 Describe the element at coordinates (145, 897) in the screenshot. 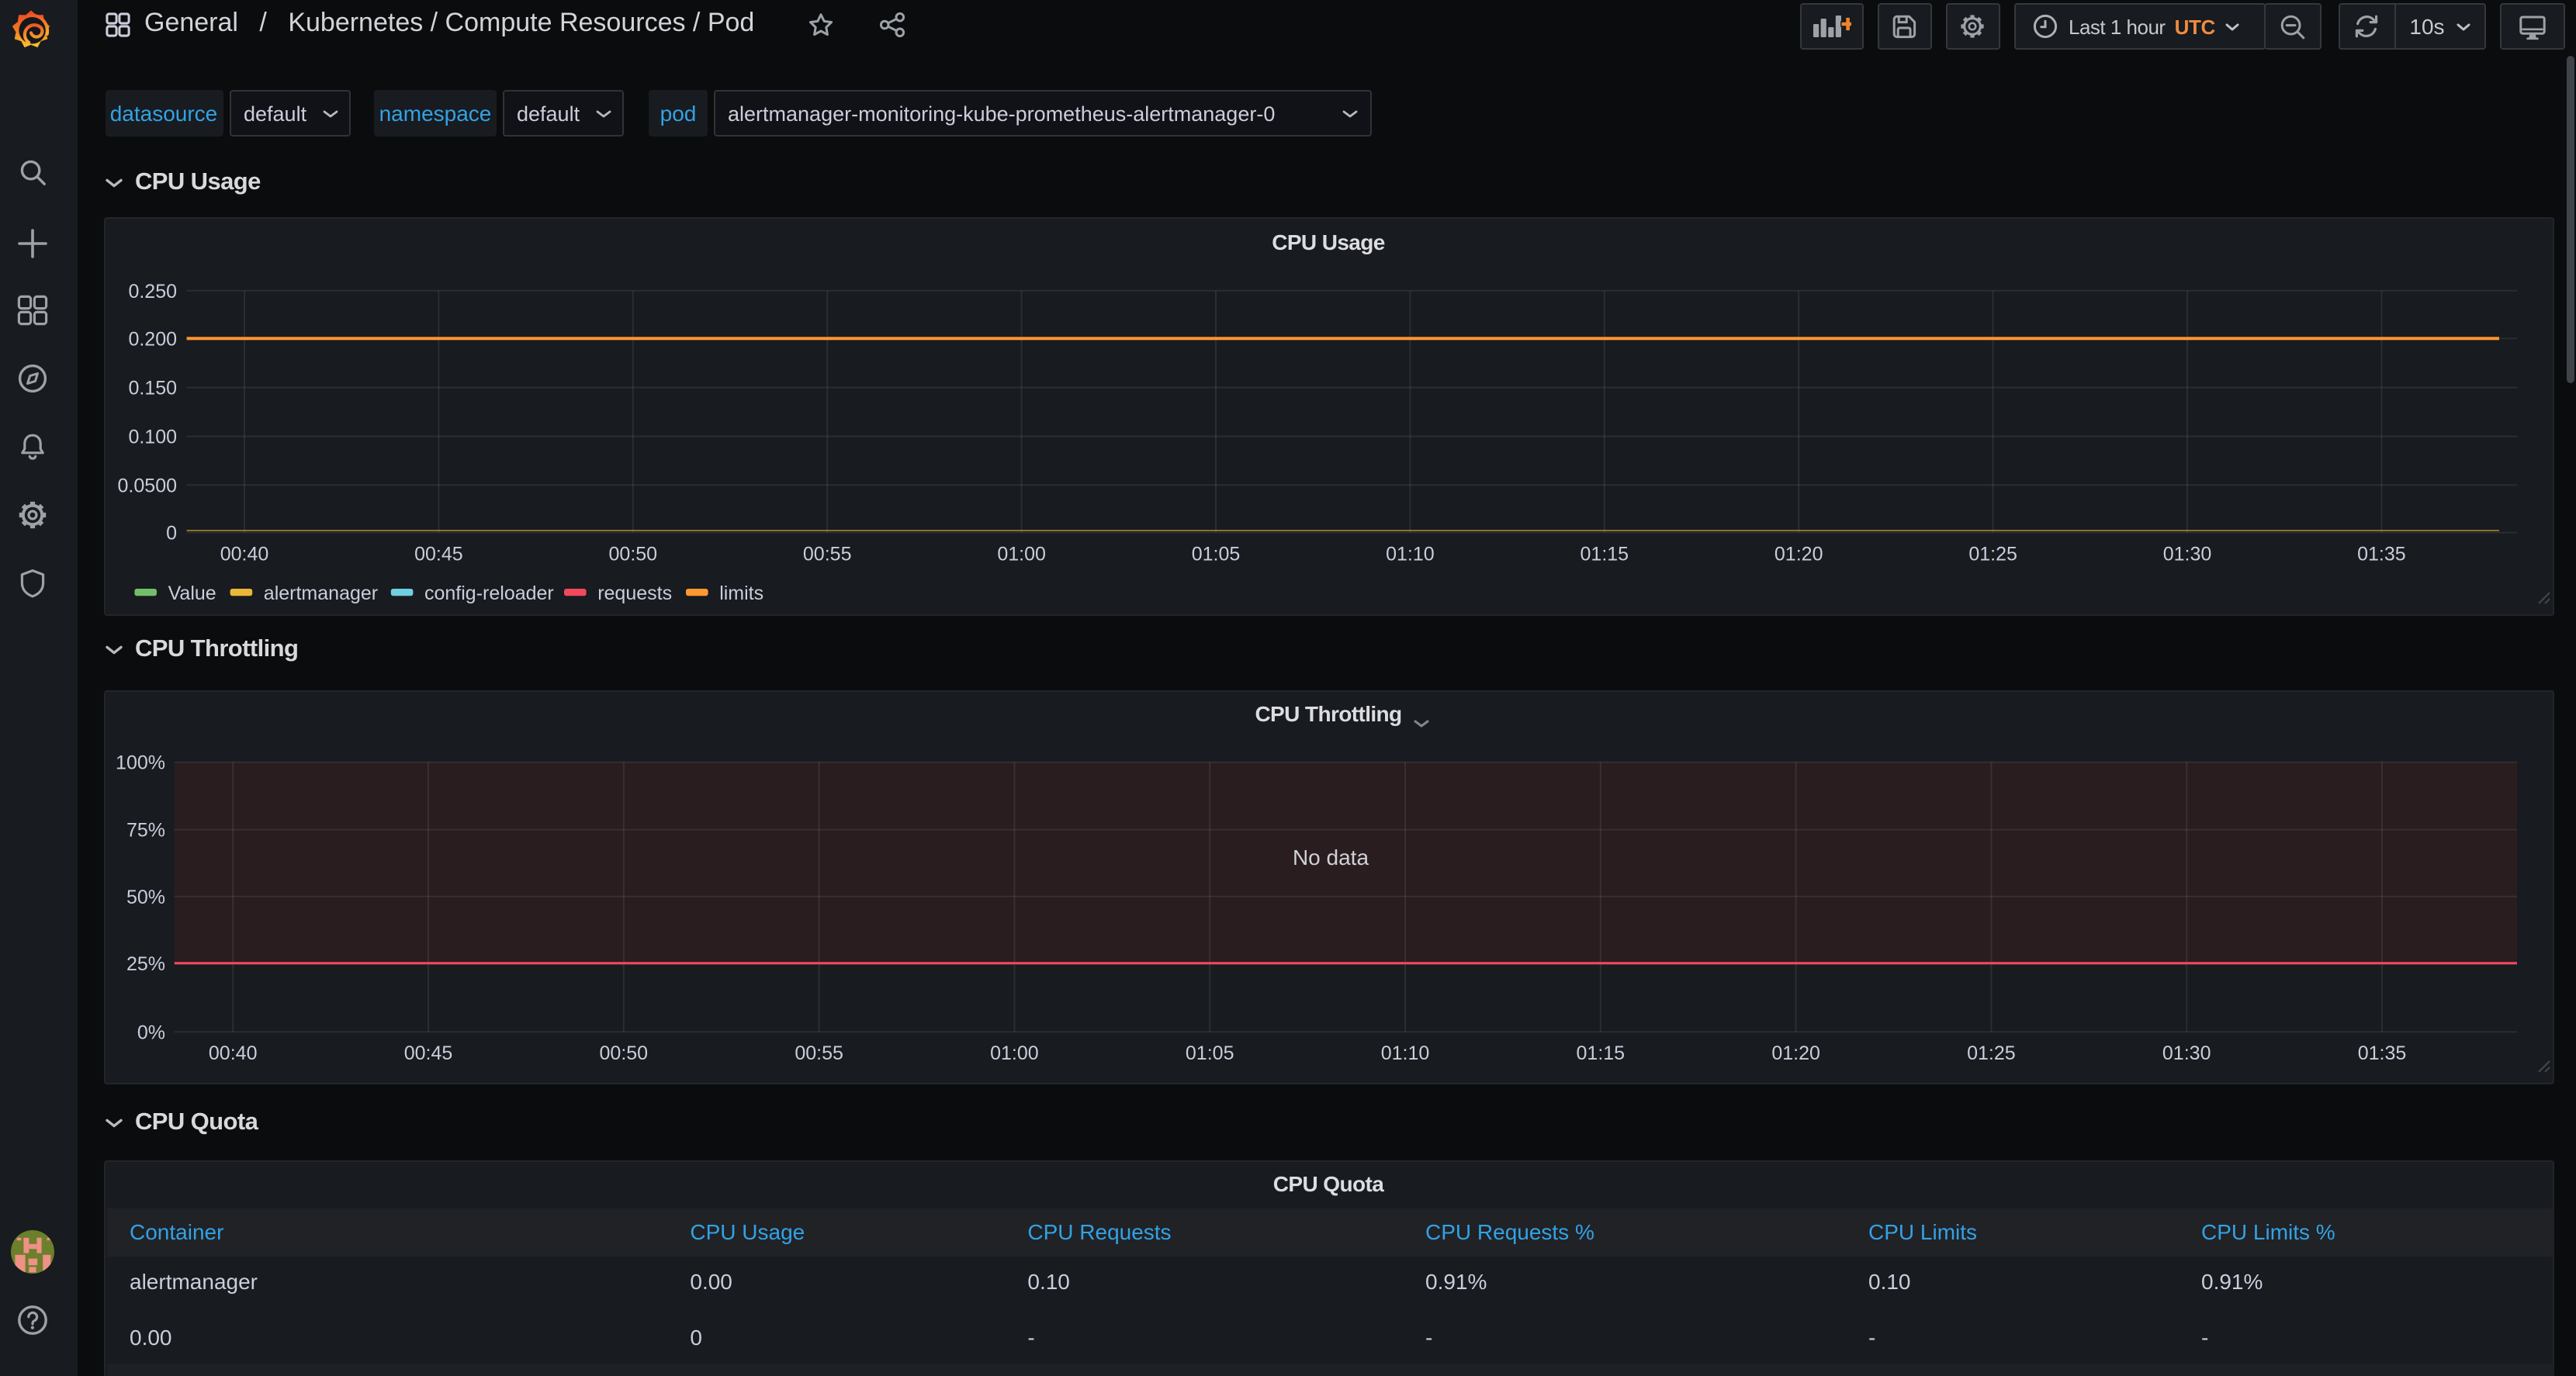

I see `svg-text: 50%` at that location.